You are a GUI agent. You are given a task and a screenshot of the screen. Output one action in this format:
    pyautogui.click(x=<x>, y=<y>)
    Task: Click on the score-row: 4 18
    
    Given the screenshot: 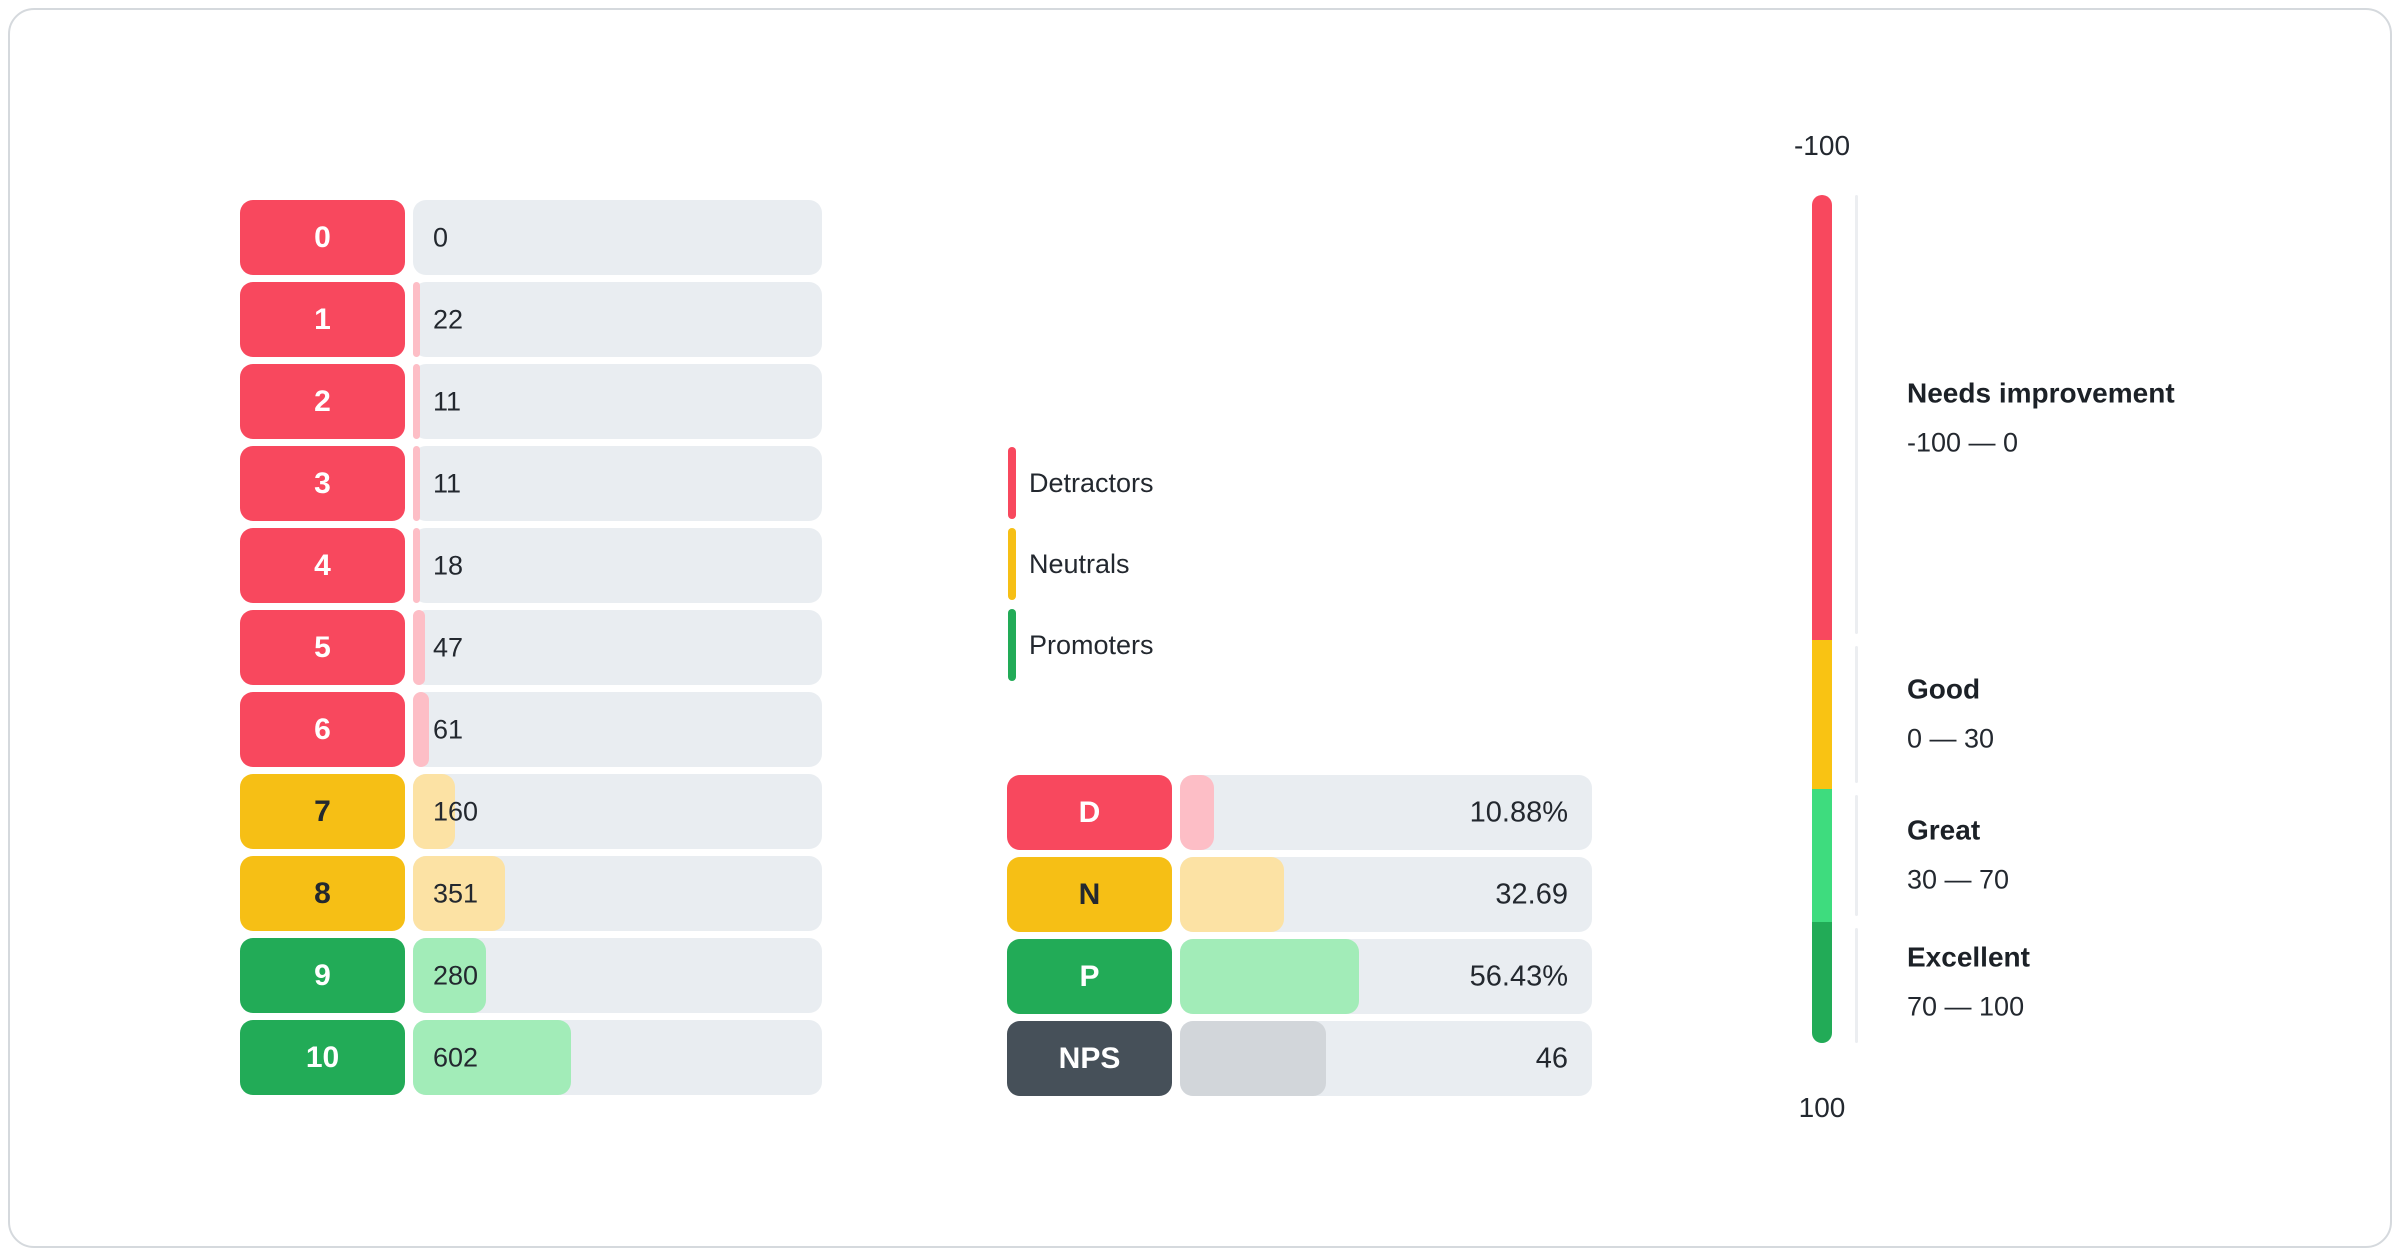 What is the action you would take?
    pyautogui.click(x=531, y=565)
    